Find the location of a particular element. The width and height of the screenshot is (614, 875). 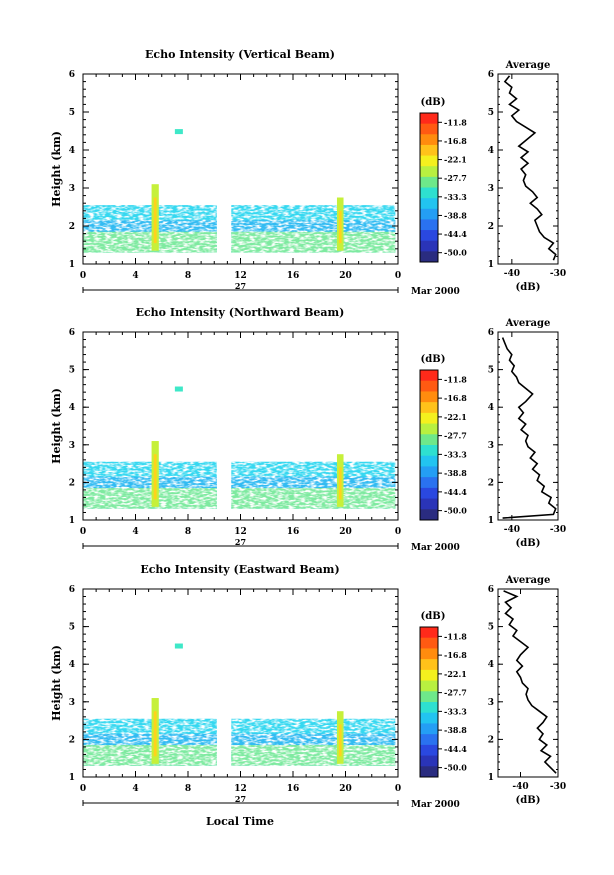

date-bar: 27 Mar 2000 is located at coordinates (271, 802).